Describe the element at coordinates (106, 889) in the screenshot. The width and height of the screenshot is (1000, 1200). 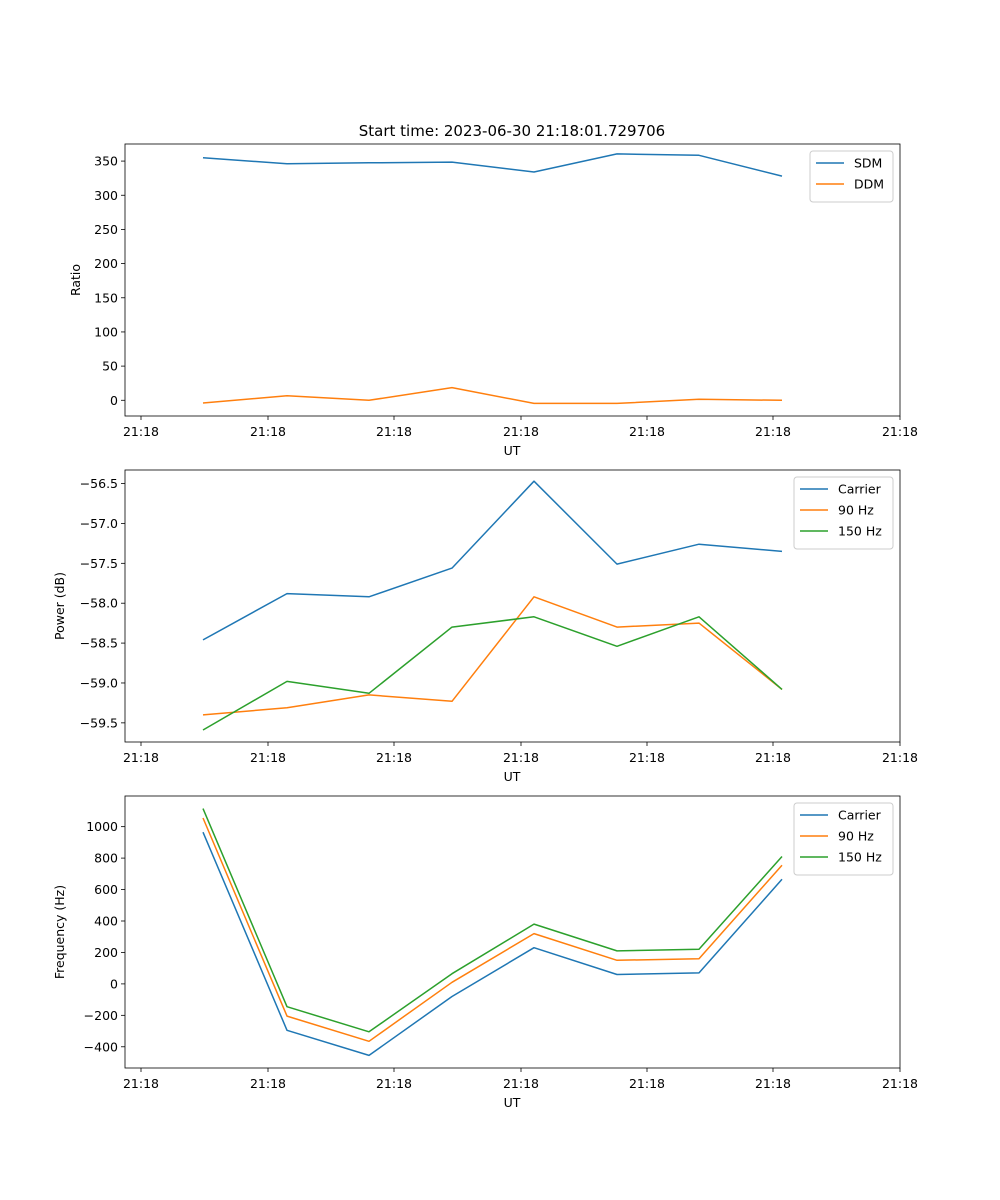
I see `y-tick-label: 600` at that location.